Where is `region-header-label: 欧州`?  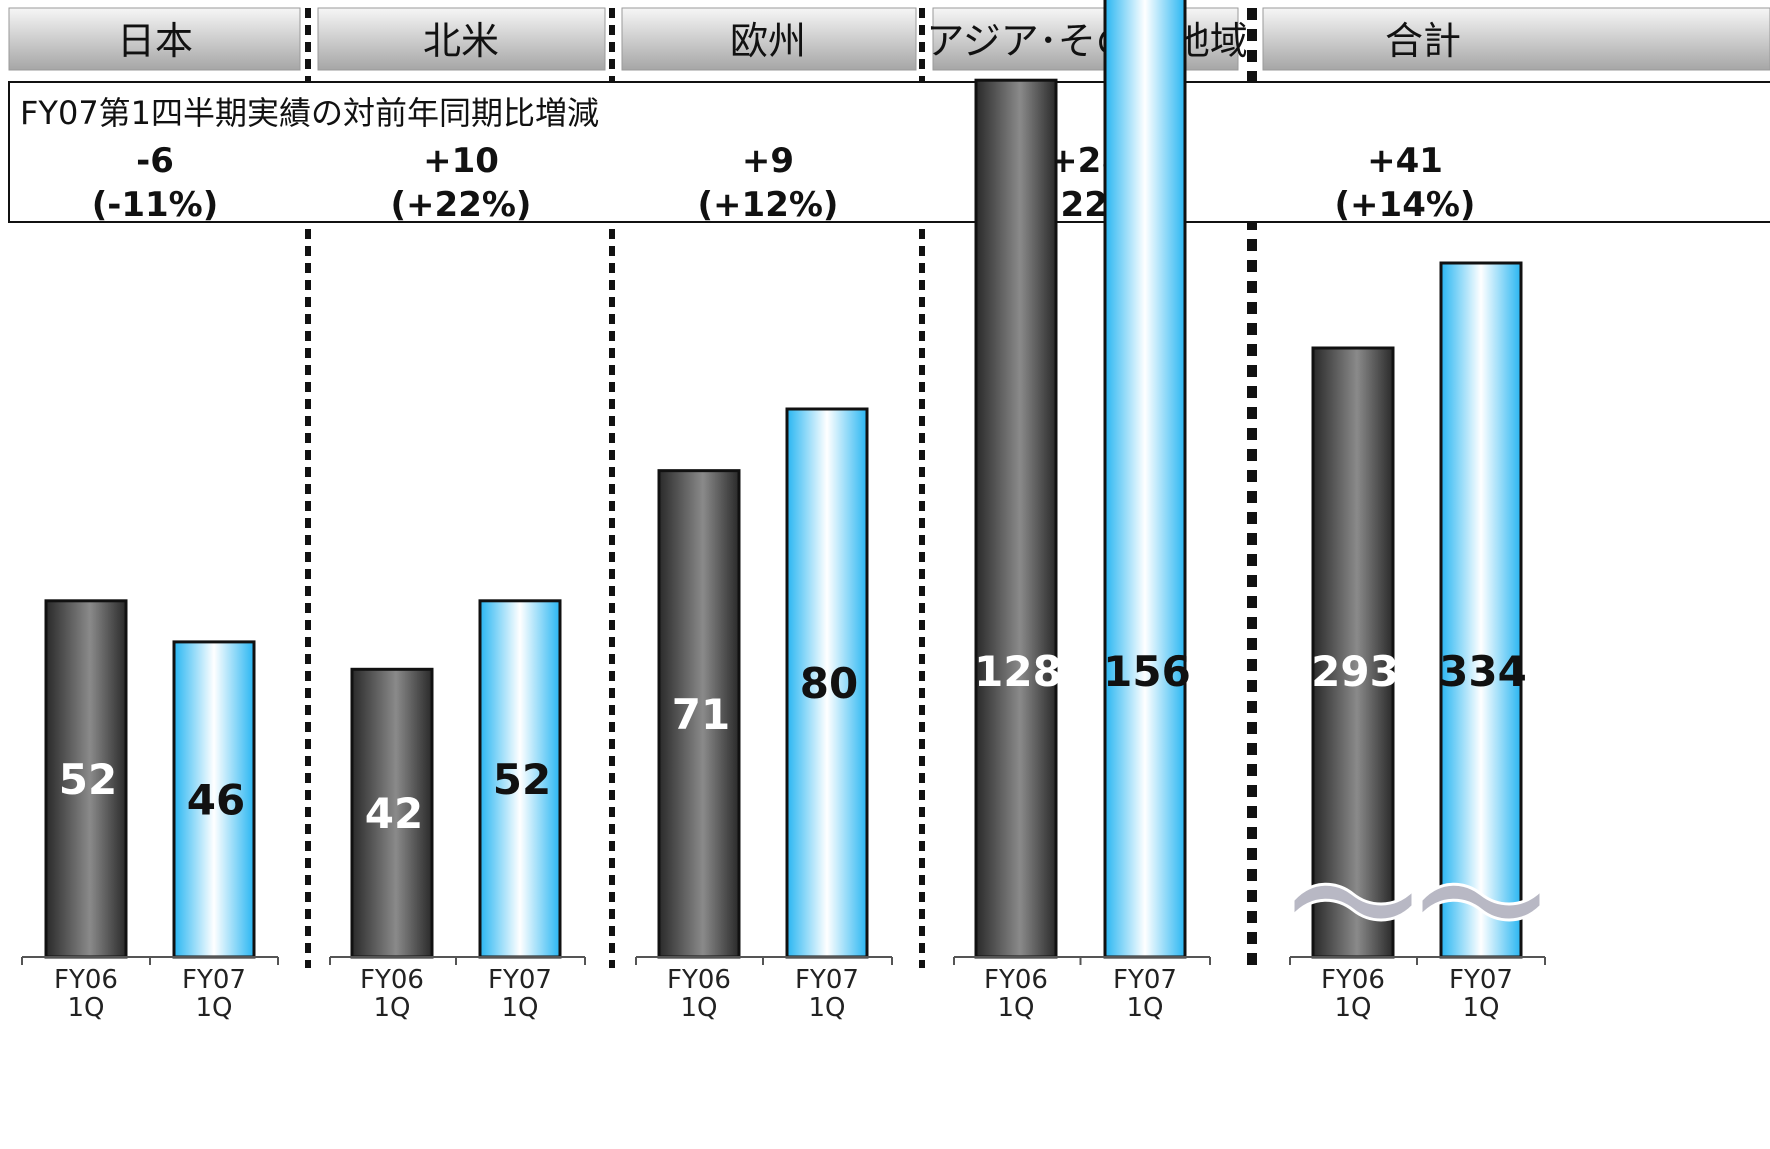
region-header-label: 欧州 is located at coordinates (768, 41).